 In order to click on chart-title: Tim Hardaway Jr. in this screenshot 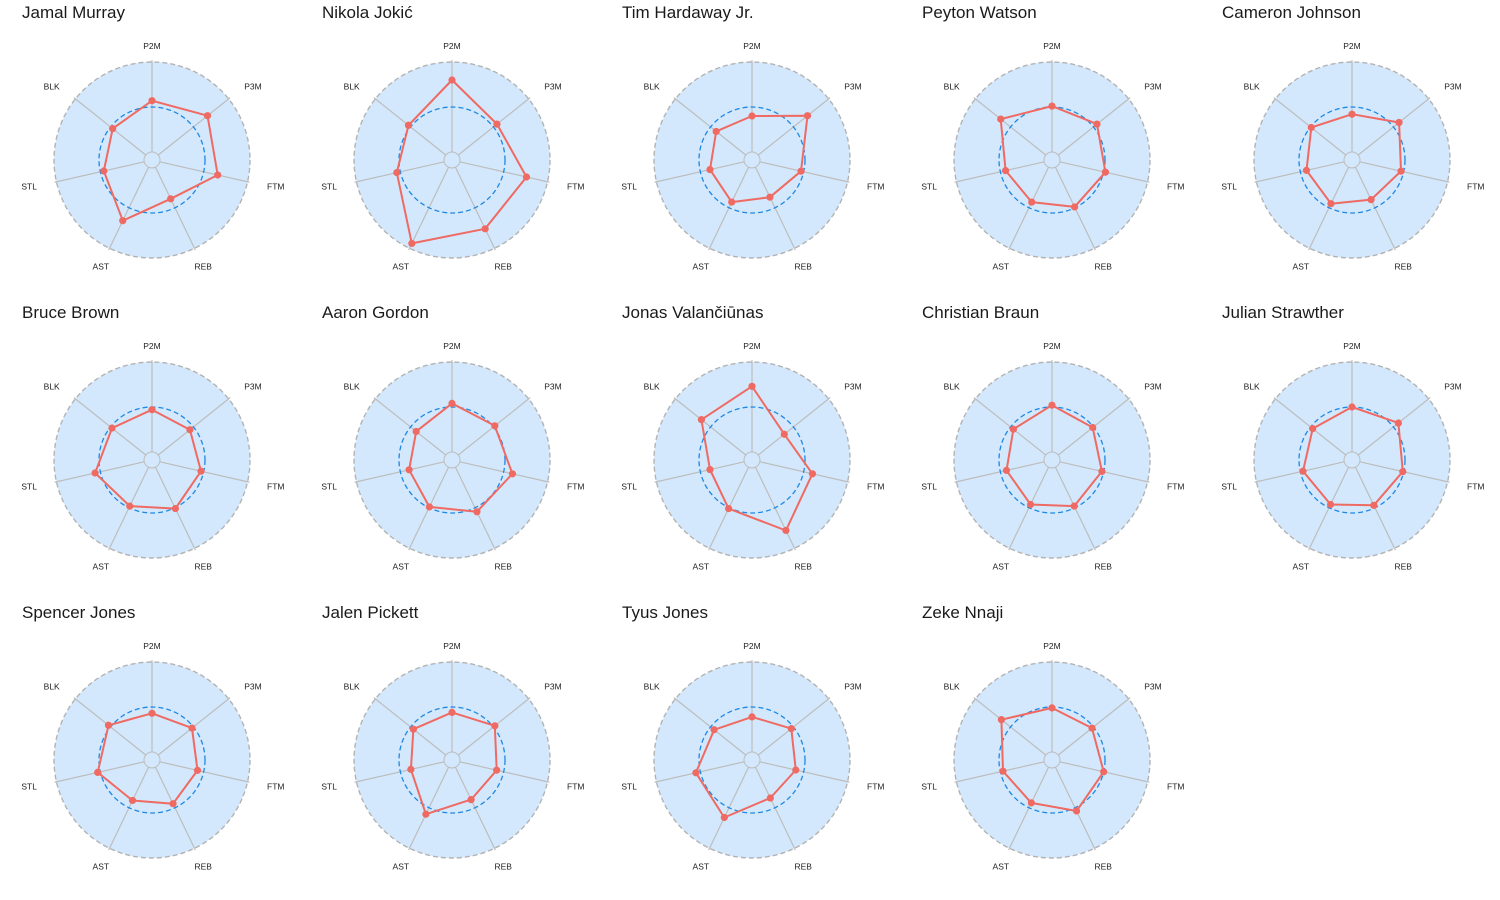, I will do `click(688, 12)`.